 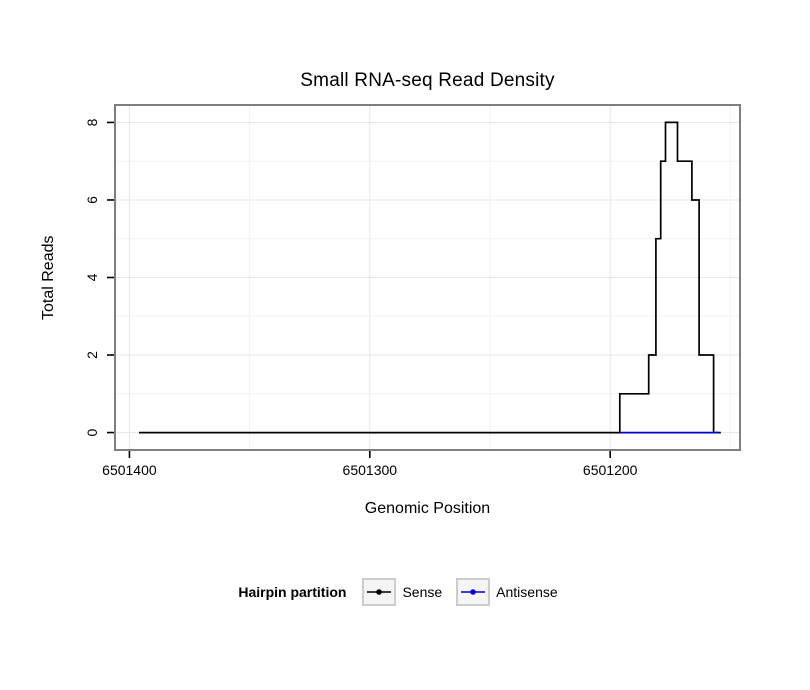 What do you see at coordinates (92, 277) in the screenshot?
I see `y-tick-label: 4` at bounding box center [92, 277].